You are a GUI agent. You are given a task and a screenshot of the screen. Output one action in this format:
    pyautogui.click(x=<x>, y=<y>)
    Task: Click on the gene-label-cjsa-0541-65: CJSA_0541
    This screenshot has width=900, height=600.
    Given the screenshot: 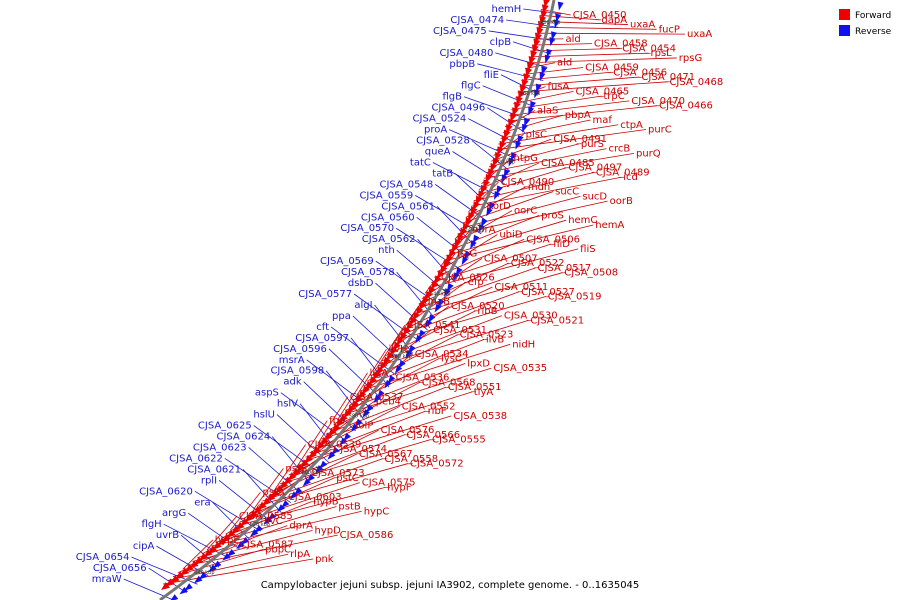 What is the action you would take?
    pyautogui.click(x=434, y=325)
    